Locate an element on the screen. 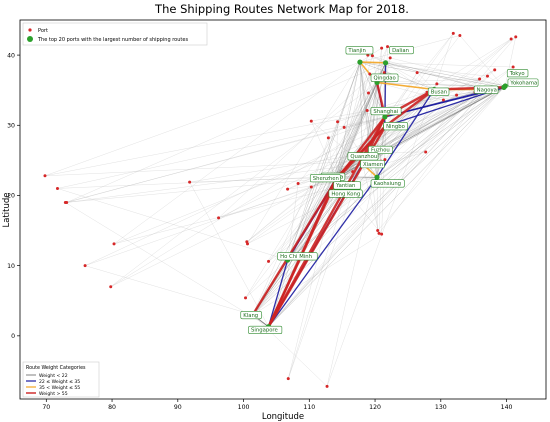  port-label: Tokyo is located at coordinates (517, 74).